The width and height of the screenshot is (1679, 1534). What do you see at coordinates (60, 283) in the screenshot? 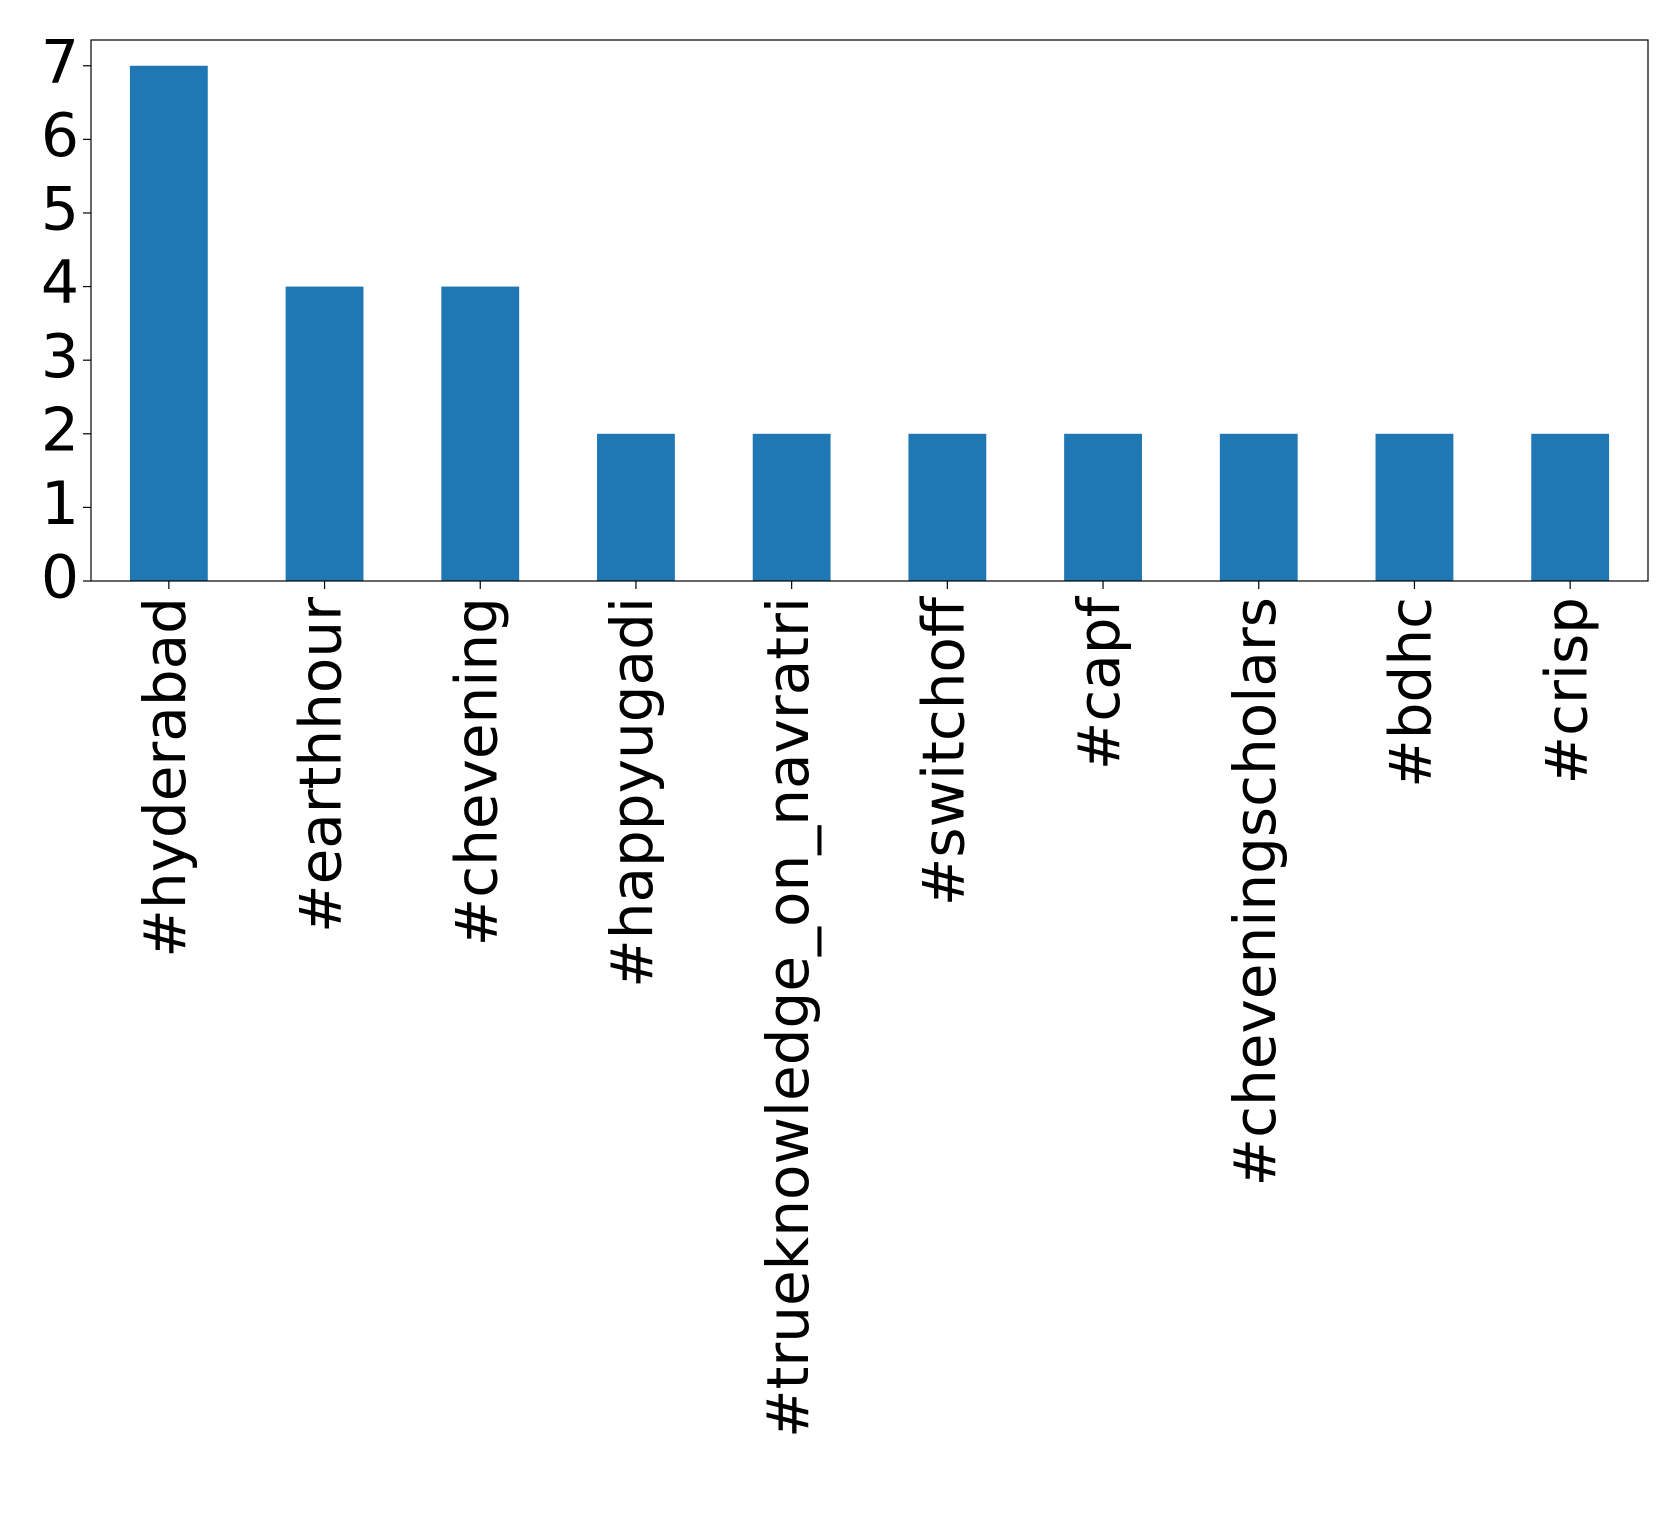
I see `y-tick-label: 4` at bounding box center [60, 283].